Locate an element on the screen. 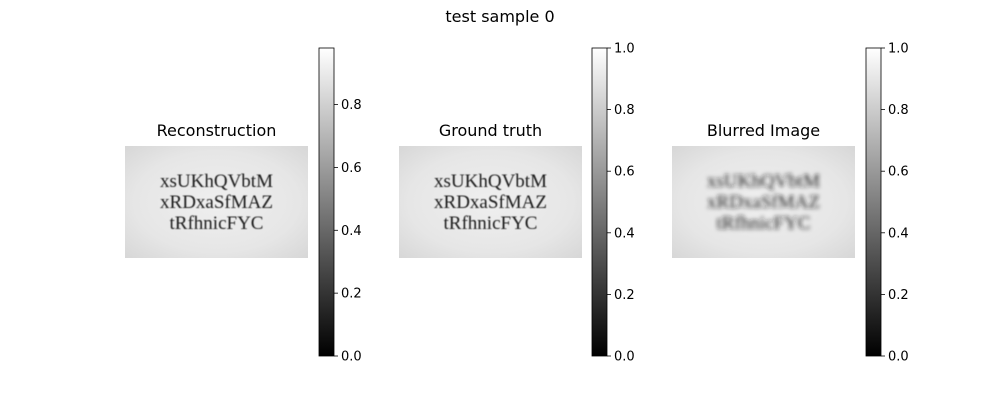  figure-title: test sample 0 is located at coordinates (499, 16).